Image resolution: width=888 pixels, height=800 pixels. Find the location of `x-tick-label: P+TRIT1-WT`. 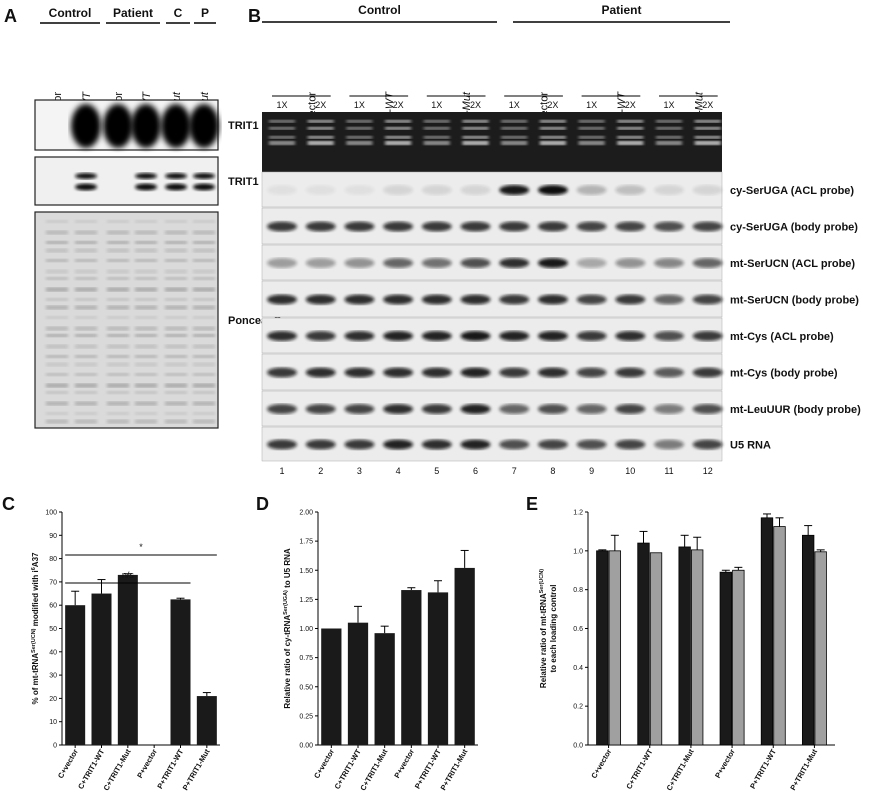

x-tick-label: P+TRIT1-WT is located at coordinates (428, 768).